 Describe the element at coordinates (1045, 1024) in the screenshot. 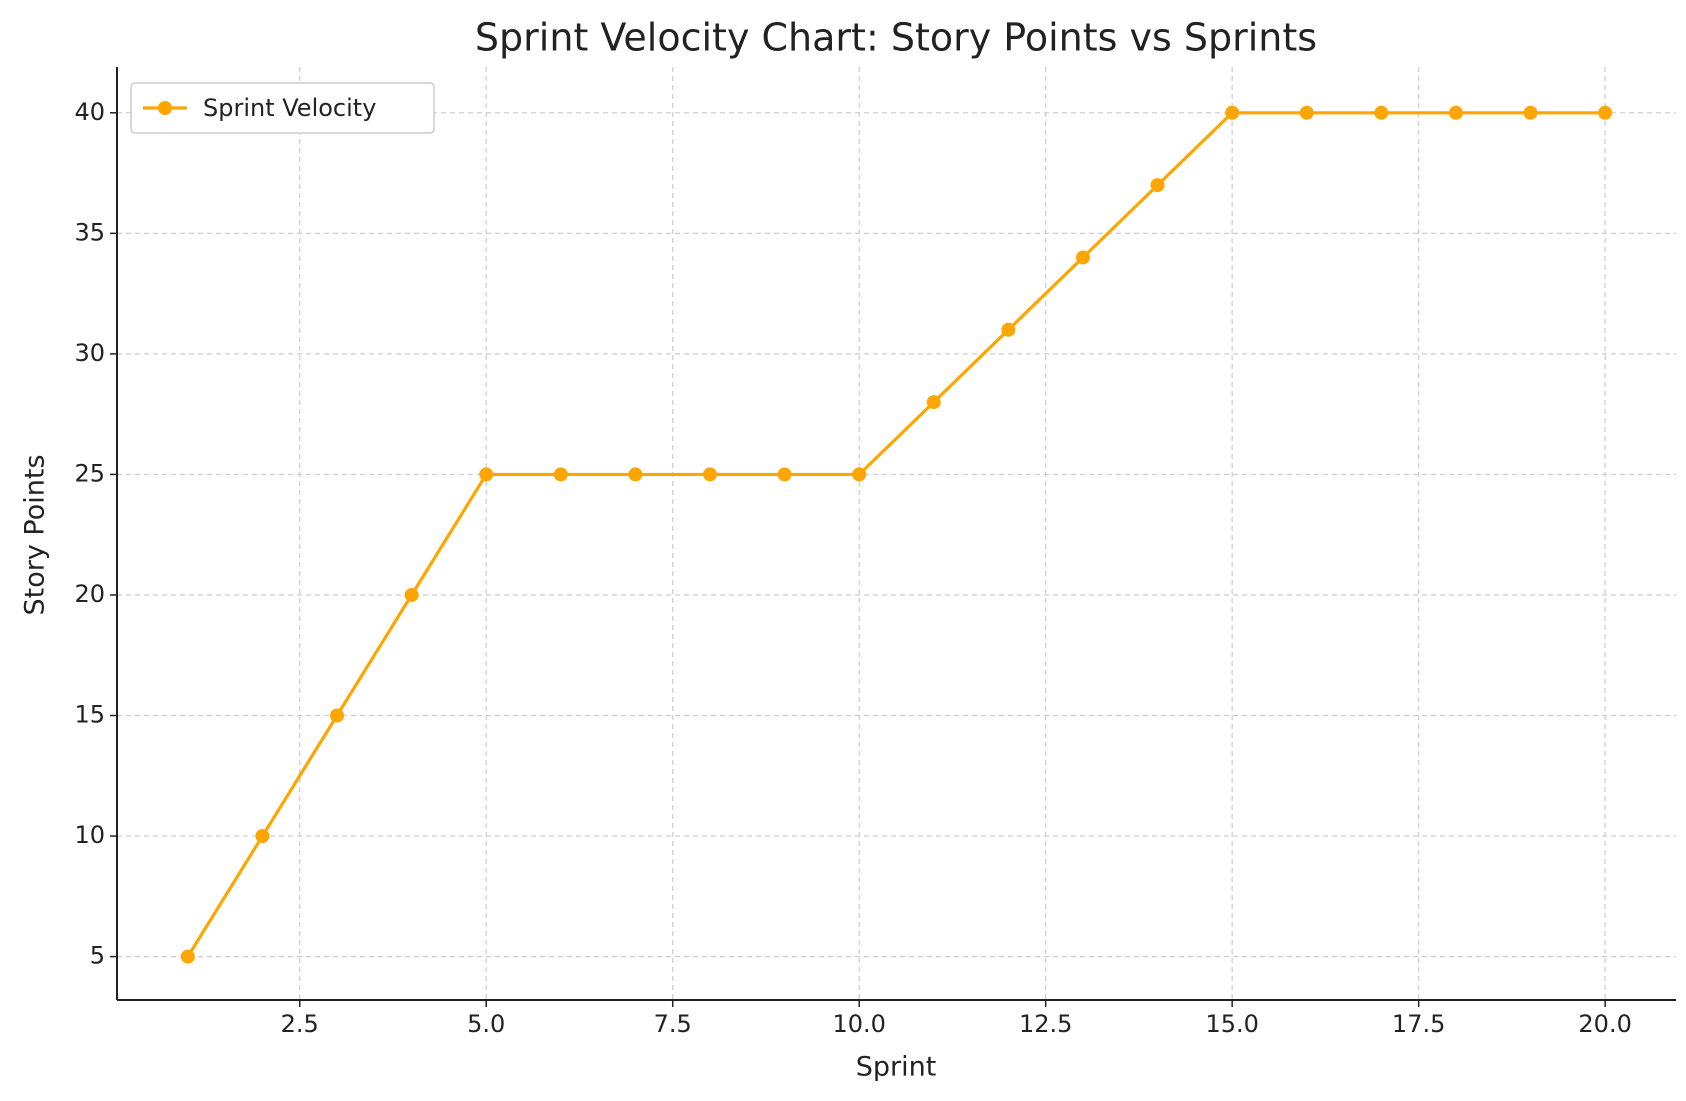

I see `x-tick-label: 12.5` at that location.